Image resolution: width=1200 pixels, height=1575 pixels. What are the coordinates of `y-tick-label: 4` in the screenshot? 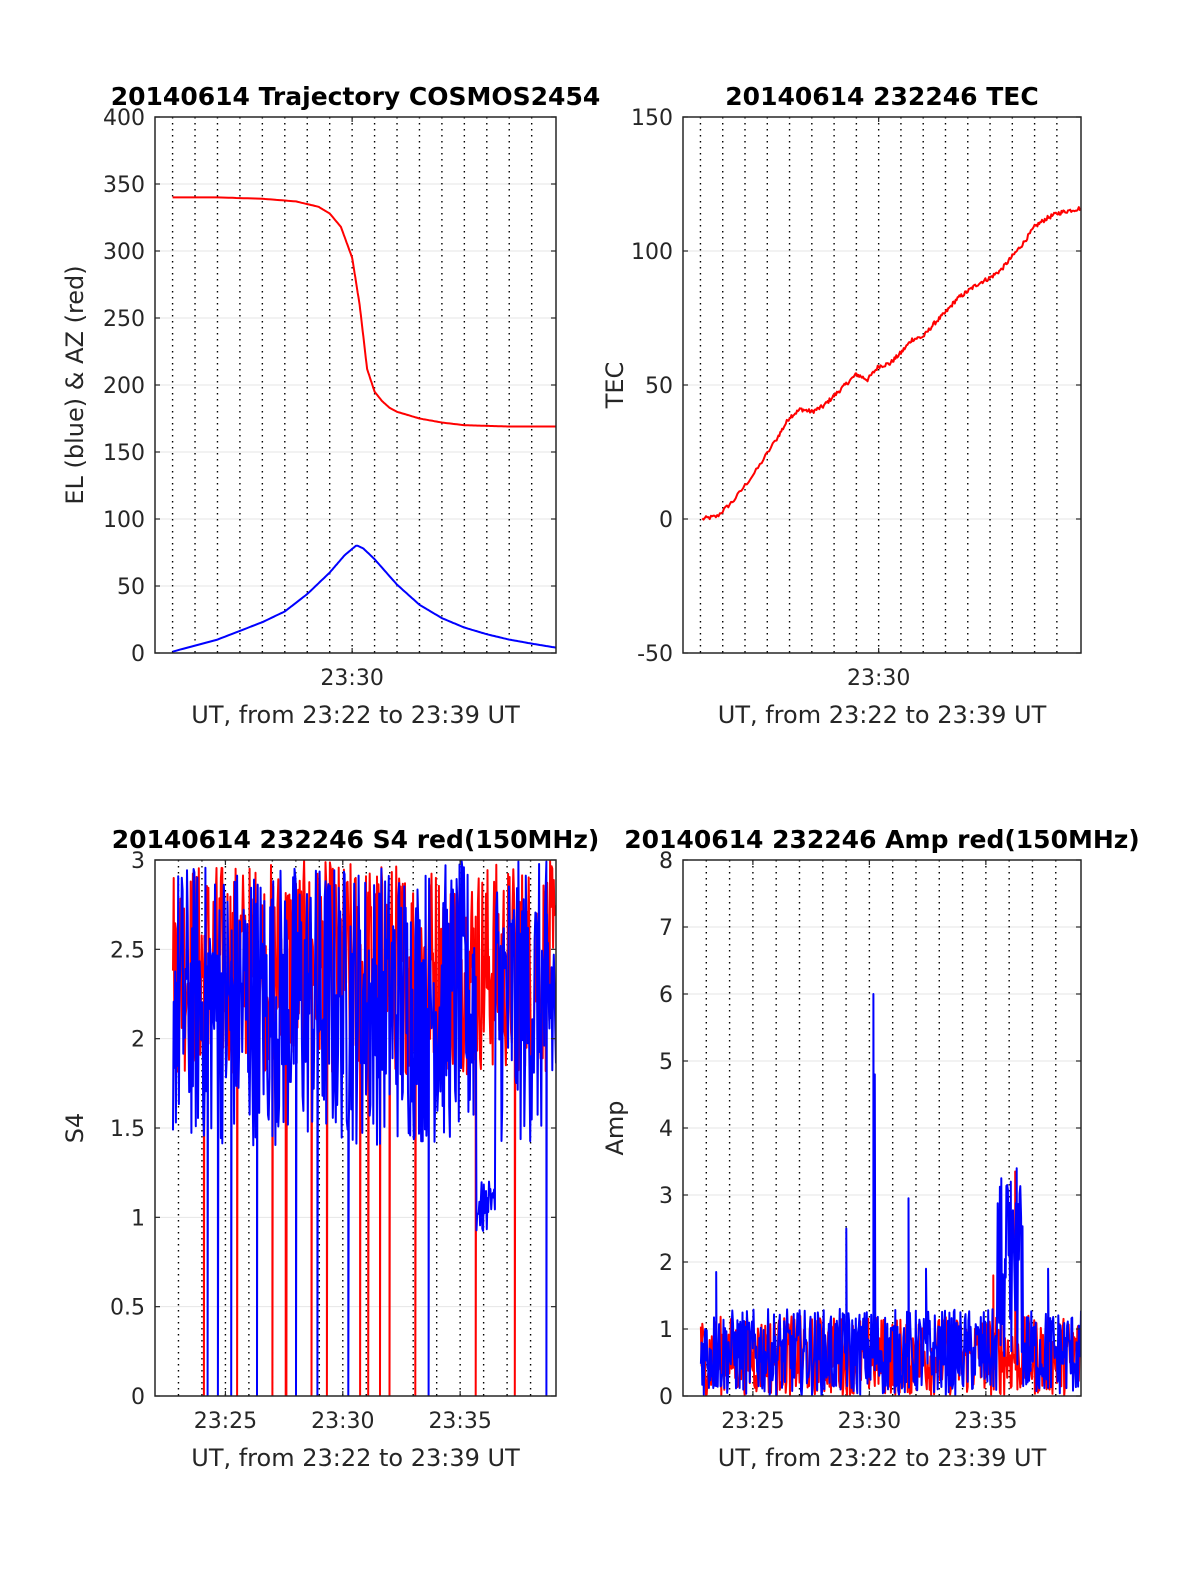 It's located at (666, 1129).